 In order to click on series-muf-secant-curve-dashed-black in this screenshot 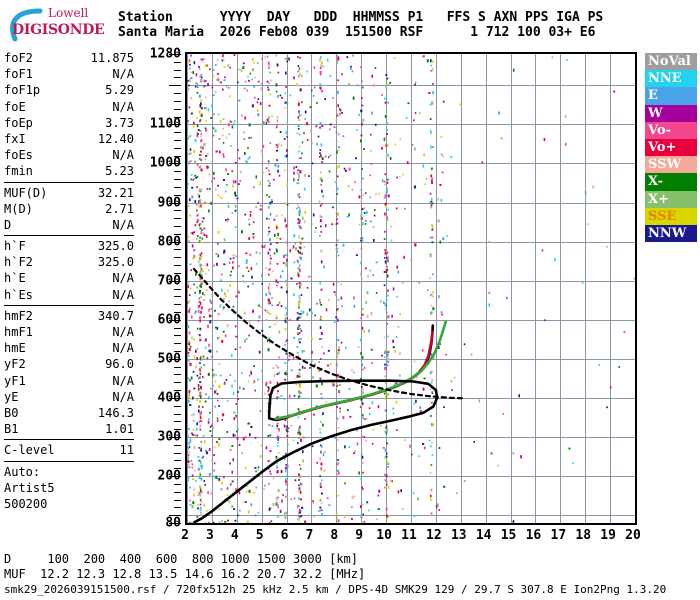, I will do `click(328, 333)`.